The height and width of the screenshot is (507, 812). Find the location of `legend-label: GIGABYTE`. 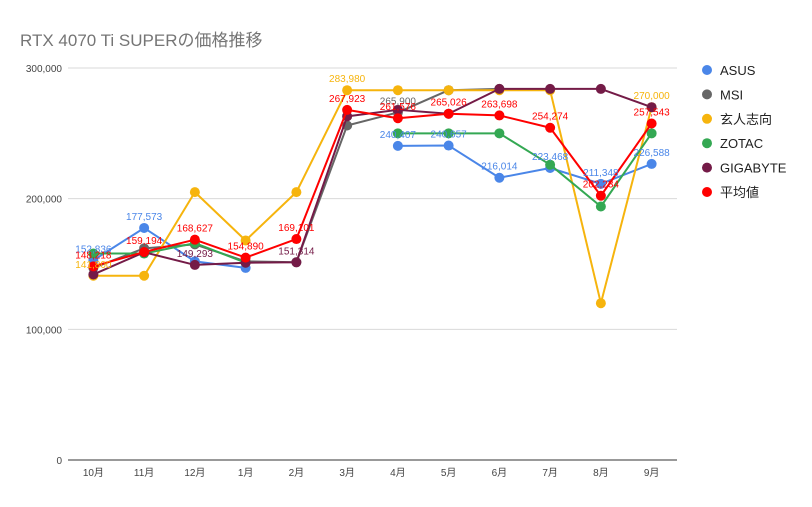

legend-label: GIGABYTE is located at coordinates (753, 168).